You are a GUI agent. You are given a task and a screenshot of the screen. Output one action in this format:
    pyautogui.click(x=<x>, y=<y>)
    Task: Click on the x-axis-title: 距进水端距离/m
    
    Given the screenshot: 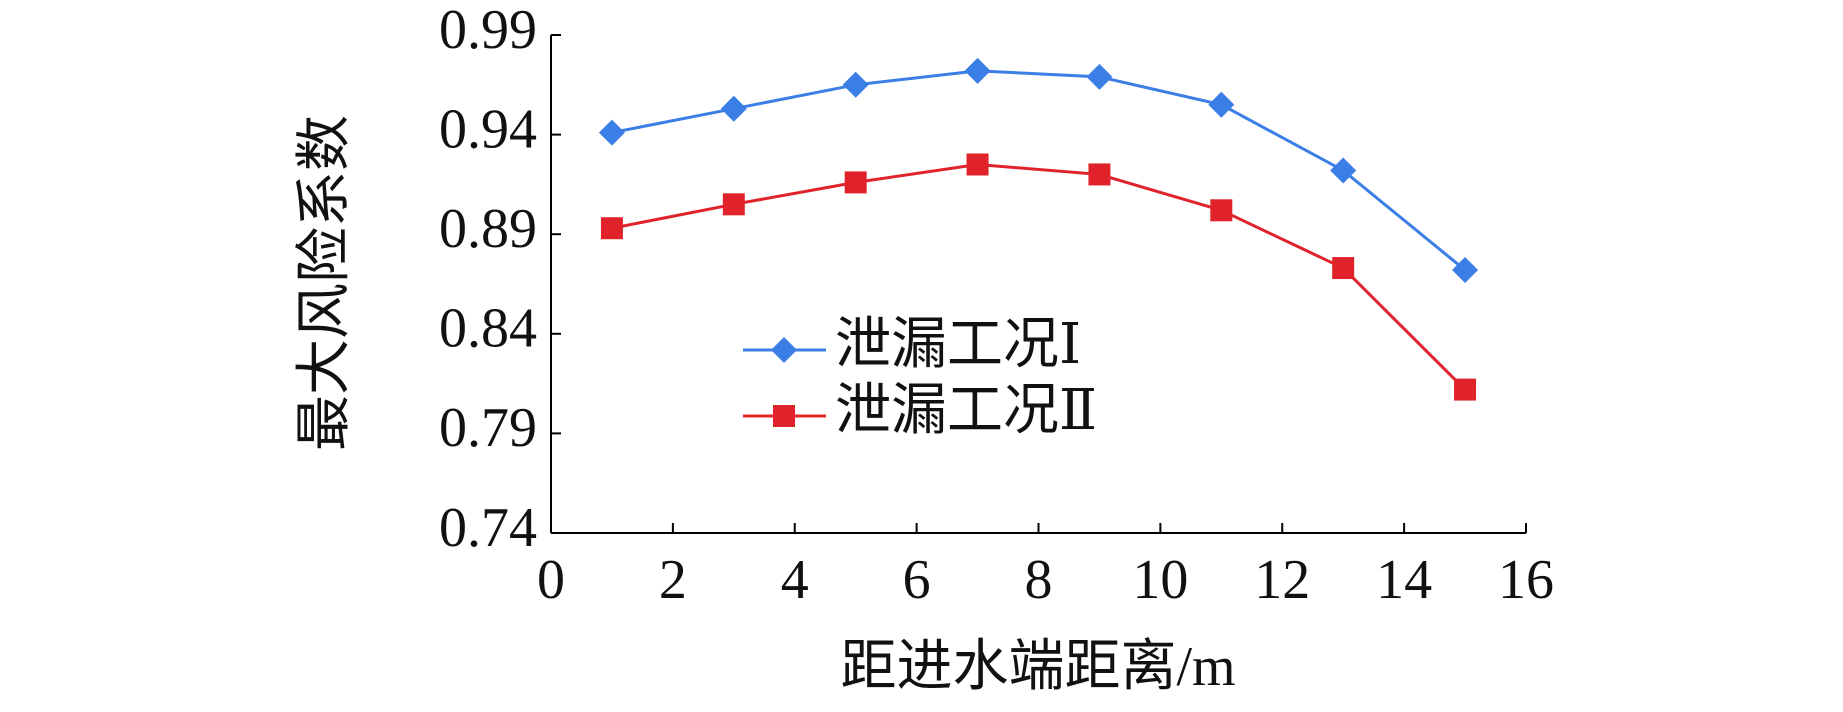 What is the action you would take?
    pyautogui.click(x=1037, y=667)
    